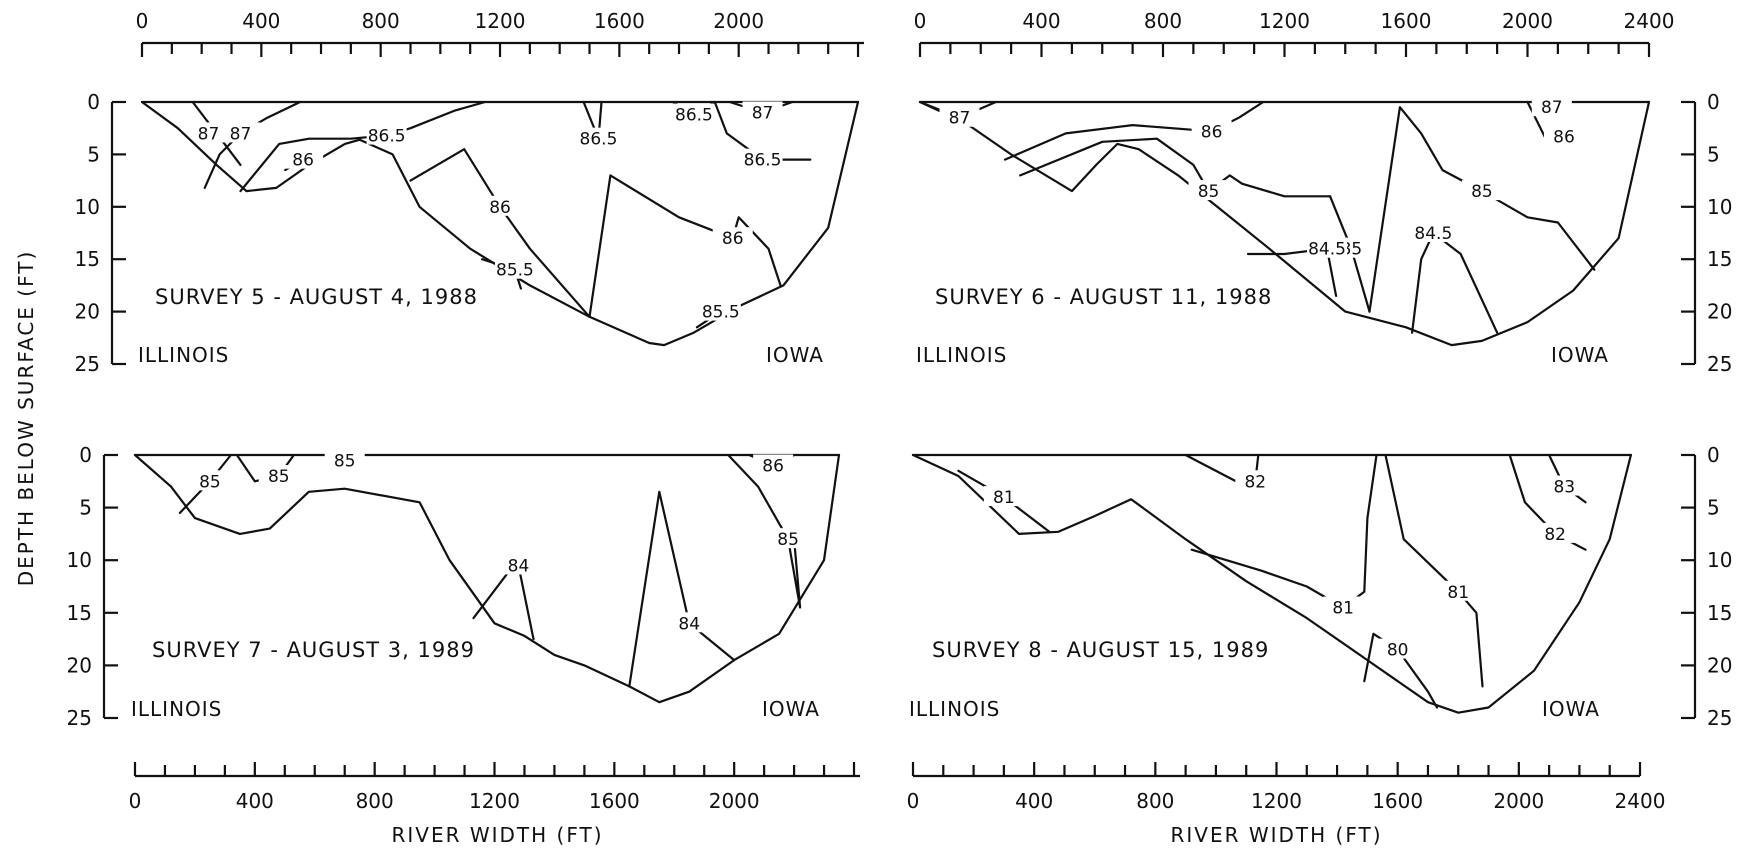 The image size is (1758, 850). I want to click on isotherm-label: 81, so click(1004, 498).